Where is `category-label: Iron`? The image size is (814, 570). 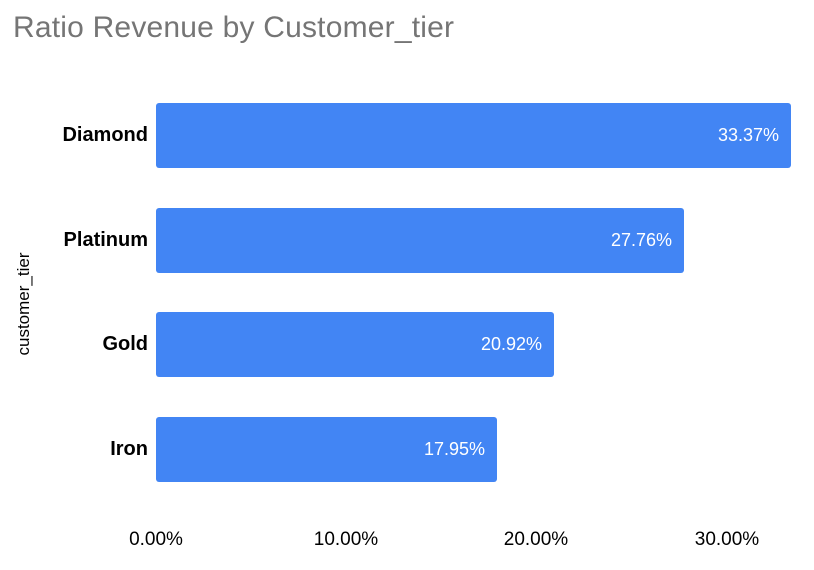 category-label: Iron is located at coordinates (129, 449).